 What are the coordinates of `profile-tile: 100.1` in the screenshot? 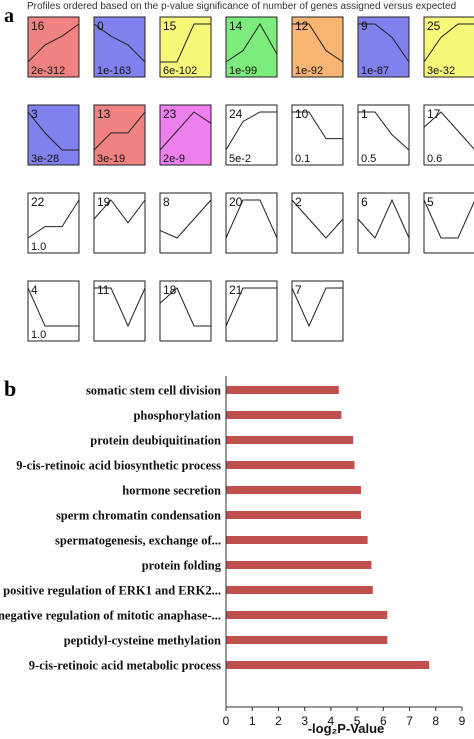 It's located at (317, 135).